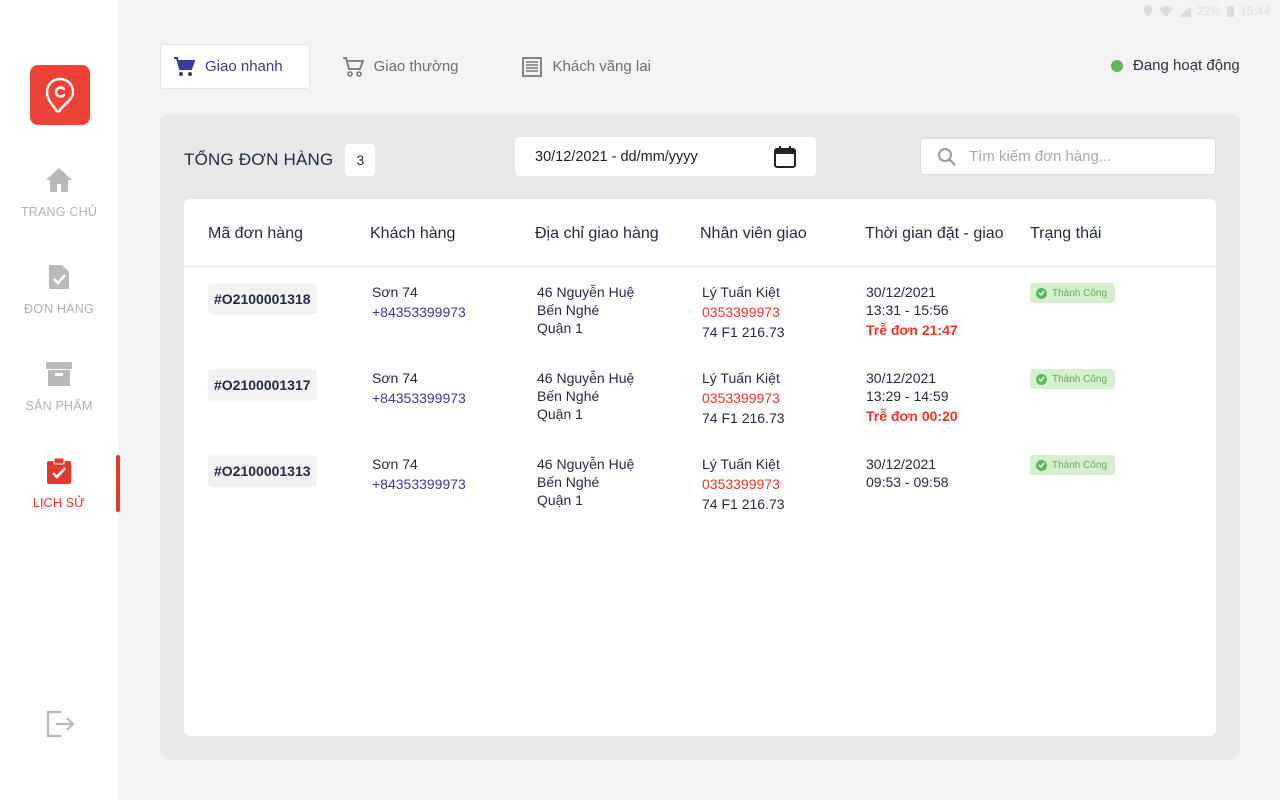 This screenshot has height=800, width=1280. I want to click on logo-icon, so click(60, 95).